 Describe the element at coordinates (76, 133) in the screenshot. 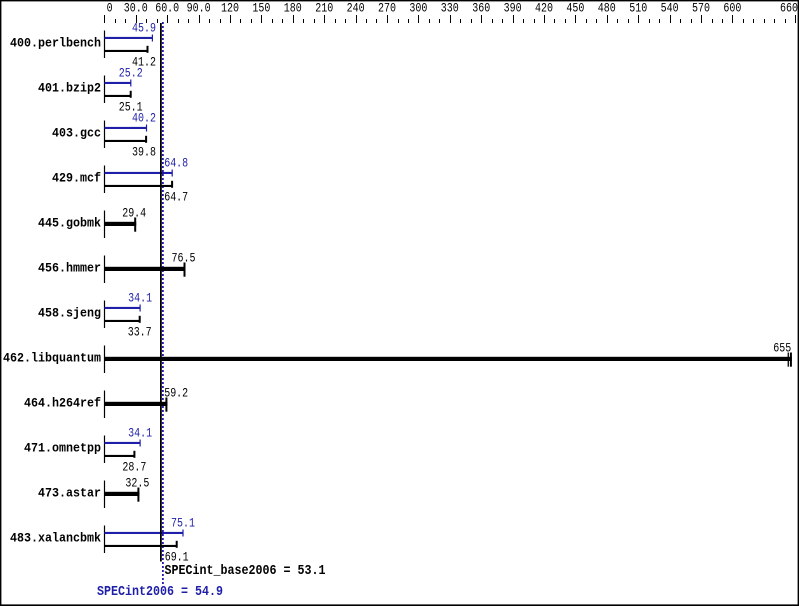

I see `svg-text: 403.gcc` at that location.